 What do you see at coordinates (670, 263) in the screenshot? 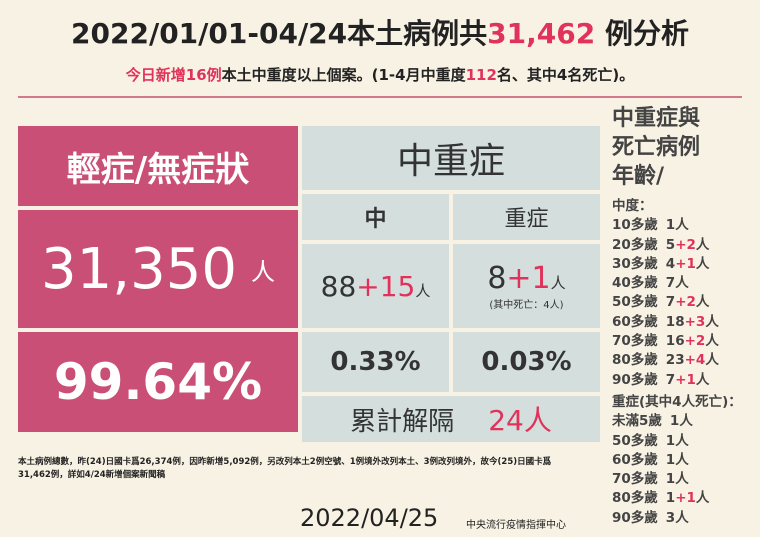
I see `age-count: 4` at bounding box center [670, 263].